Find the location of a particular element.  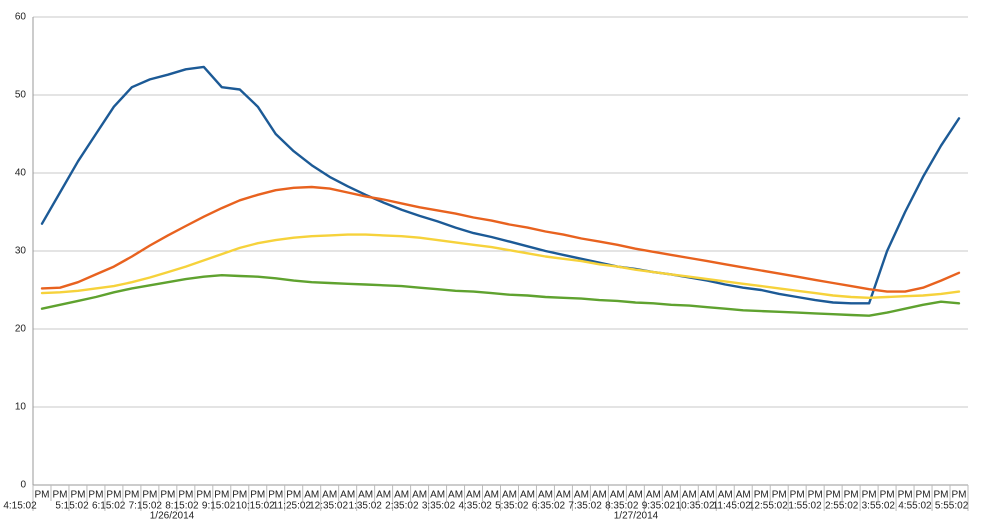

x-time-label: 1:35:02 is located at coordinates (366, 506).